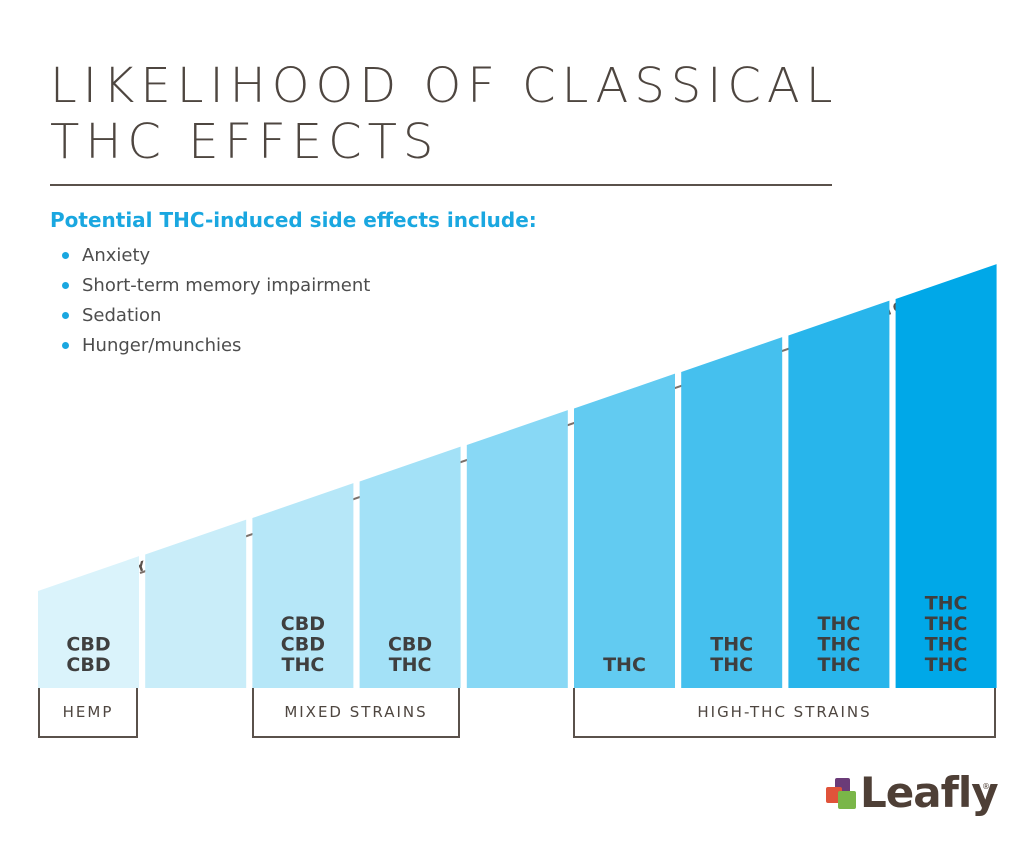 The width and height of the screenshot is (1024, 853). What do you see at coordinates (444, 86) in the screenshot?
I see `title-line-1: LIKELIHOOD OF CLASSICAL` at bounding box center [444, 86].